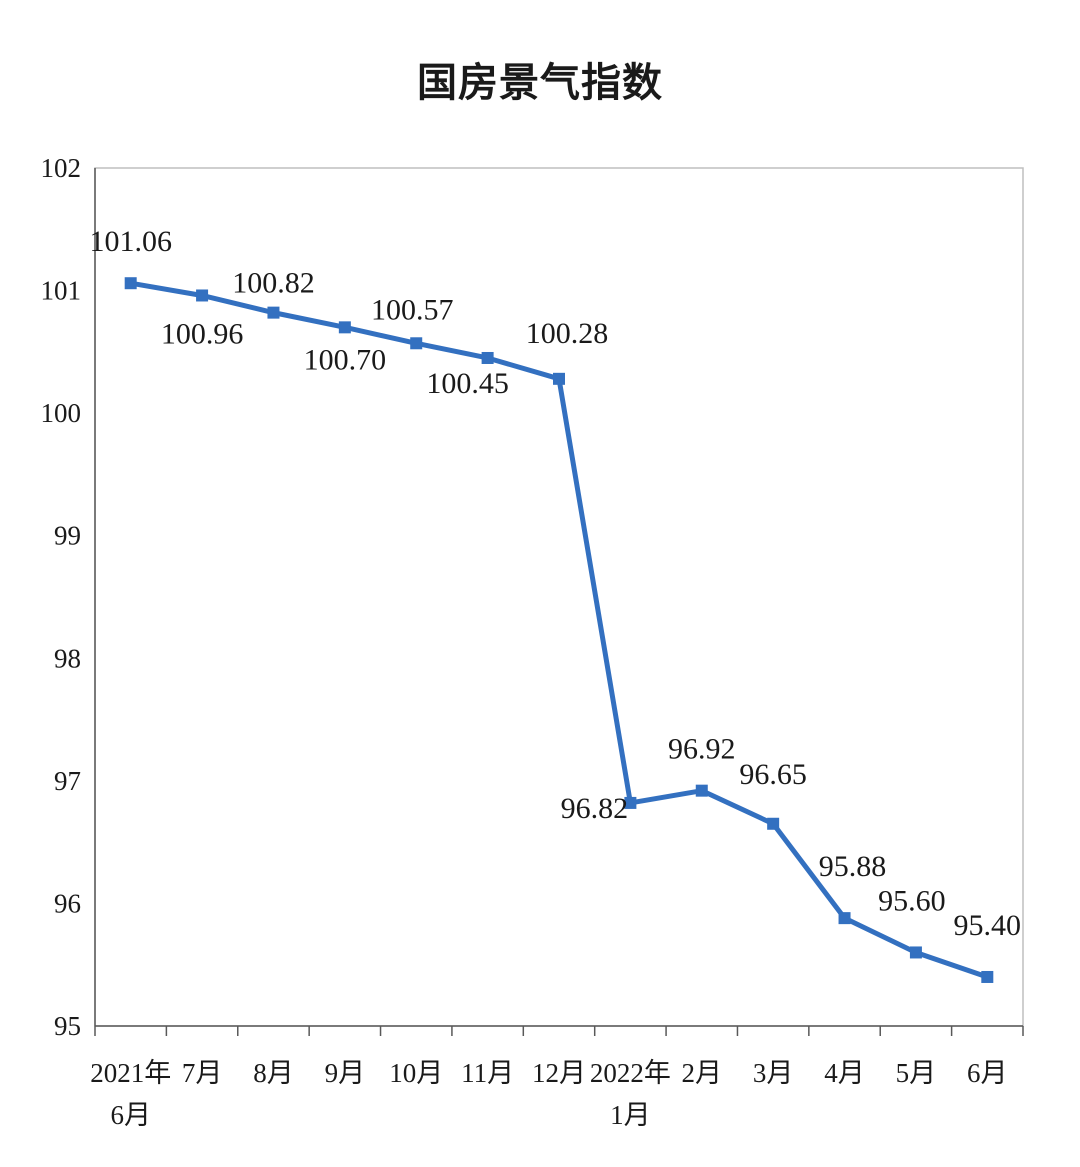 This screenshot has height=1167, width=1080. I want to click on data-label: 95.88, so click(853, 866).